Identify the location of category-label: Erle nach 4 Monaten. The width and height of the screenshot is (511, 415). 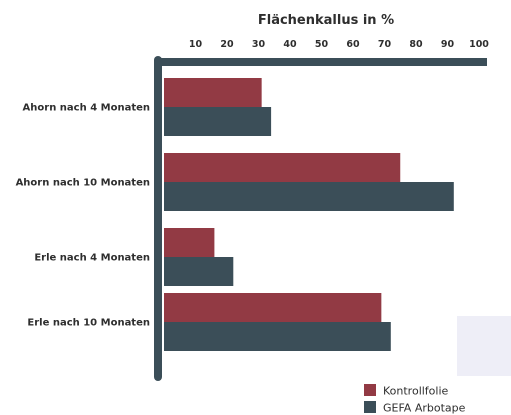
(92, 258).